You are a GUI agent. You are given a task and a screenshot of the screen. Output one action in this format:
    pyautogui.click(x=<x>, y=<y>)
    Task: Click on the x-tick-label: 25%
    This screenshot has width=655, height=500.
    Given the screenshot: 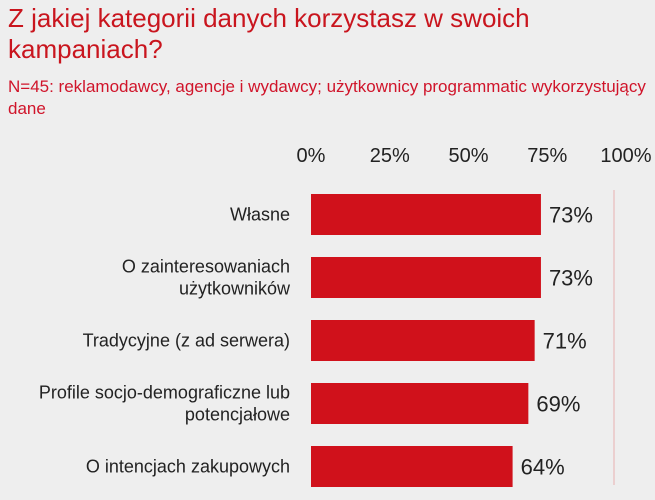 What is the action you would take?
    pyautogui.click(x=390, y=156)
    